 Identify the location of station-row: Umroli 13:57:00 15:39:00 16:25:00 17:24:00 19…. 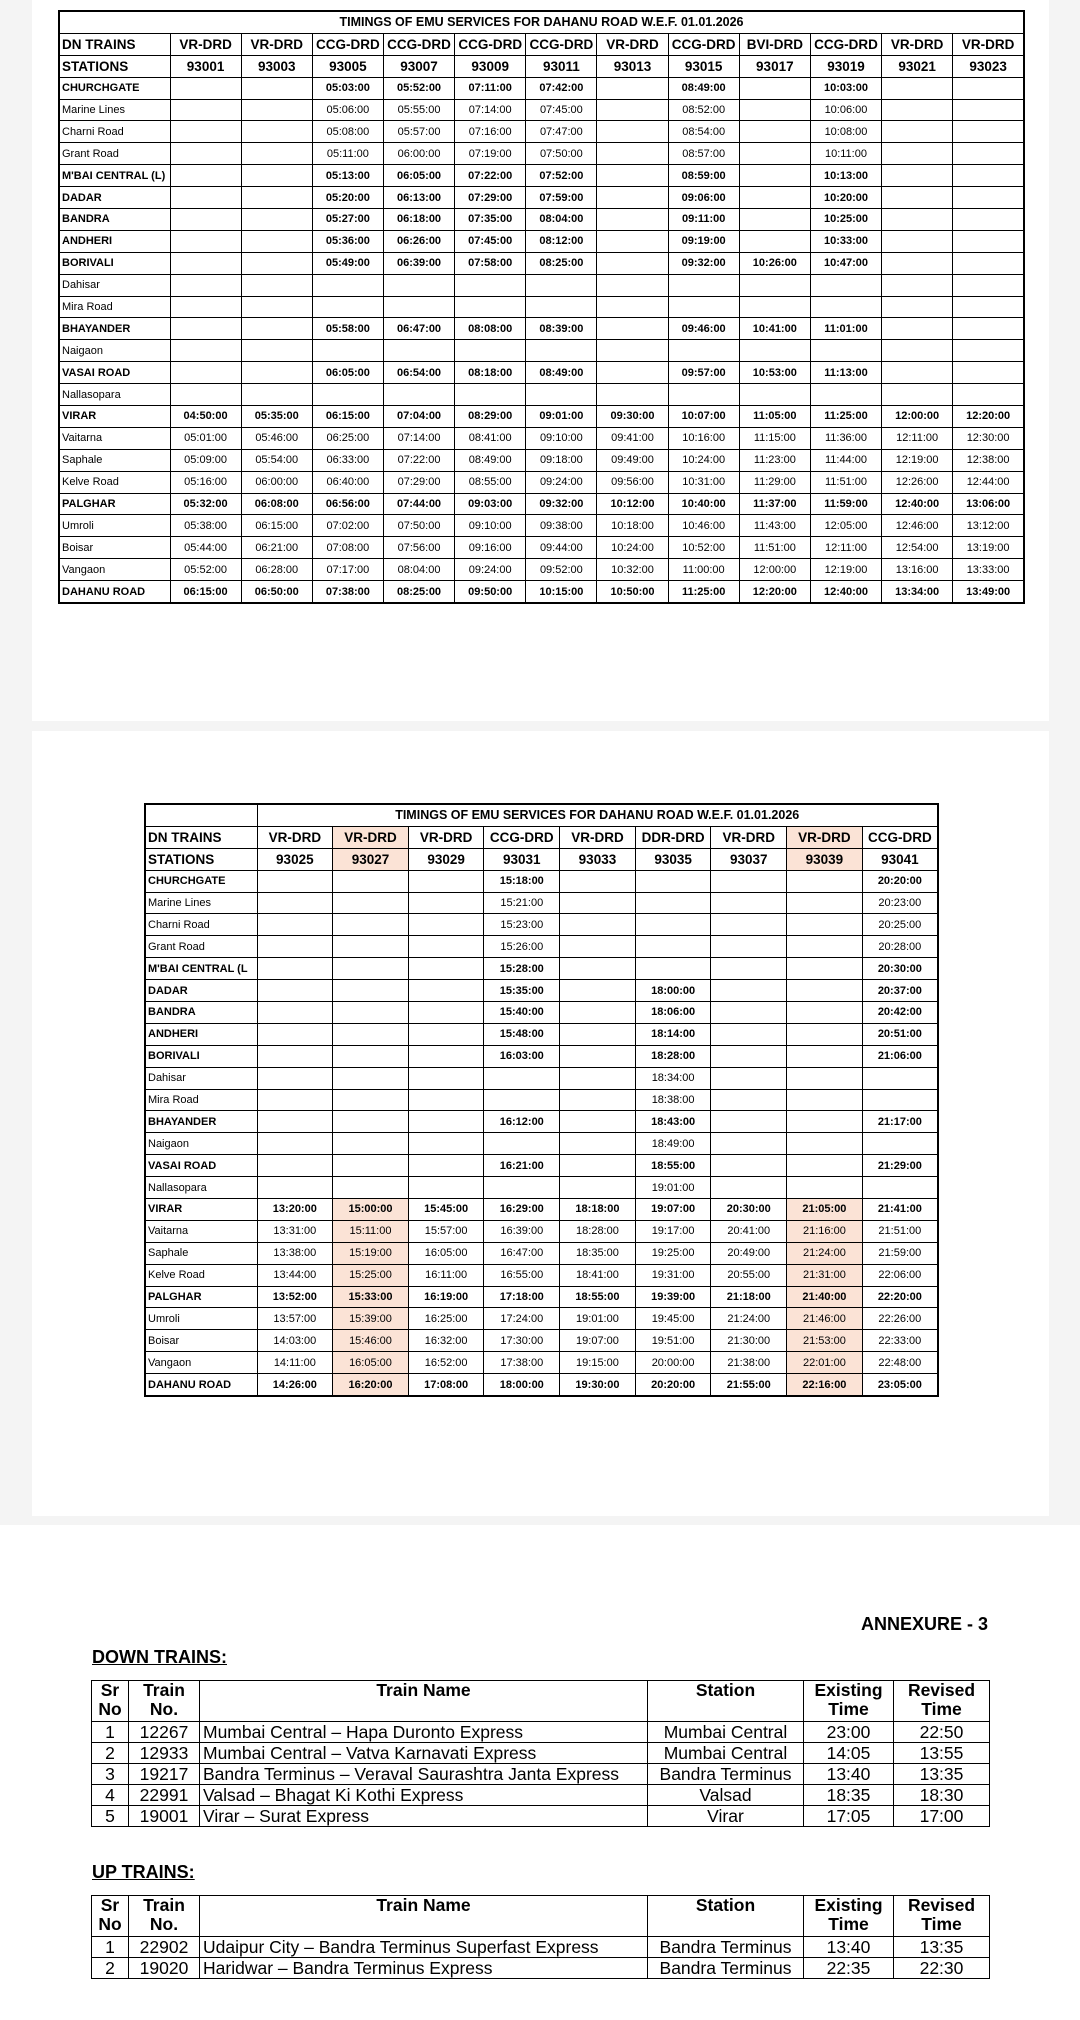
(541, 1319).